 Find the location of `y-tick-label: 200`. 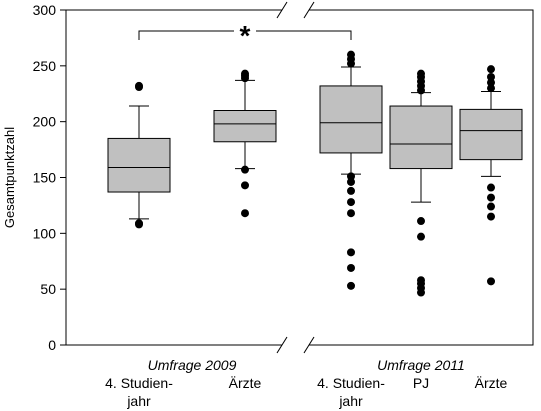

y-tick-label: 200 is located at coordinates (45, 122).